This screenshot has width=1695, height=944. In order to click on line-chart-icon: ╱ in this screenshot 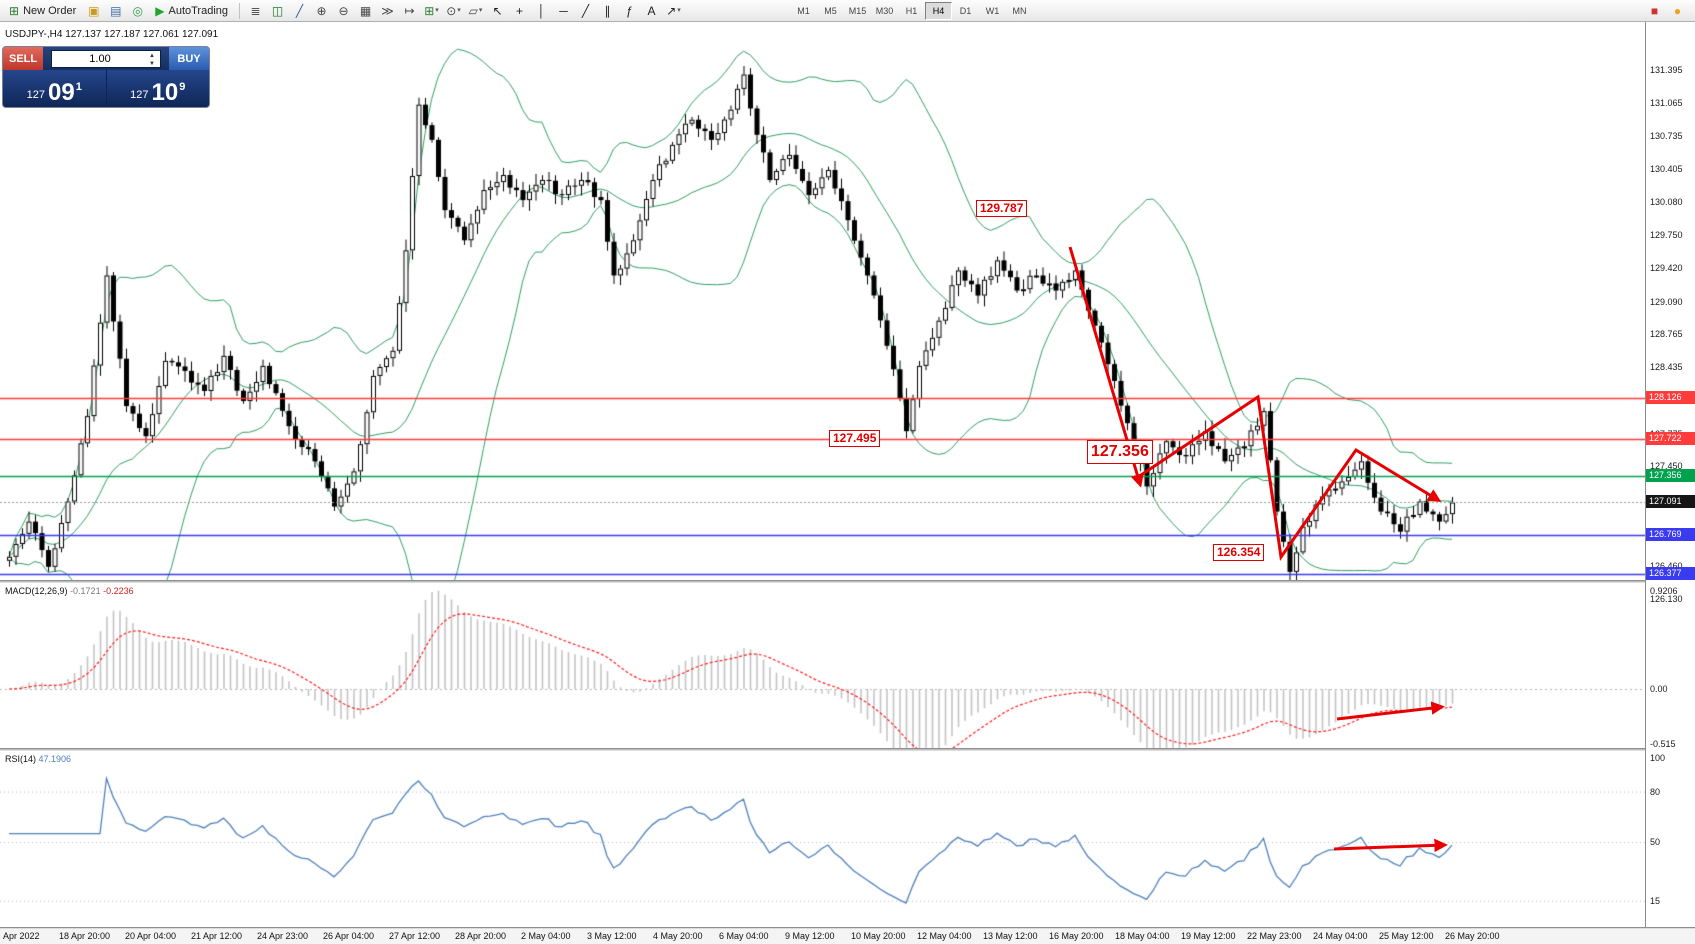, I will do `click(299, 10)`.